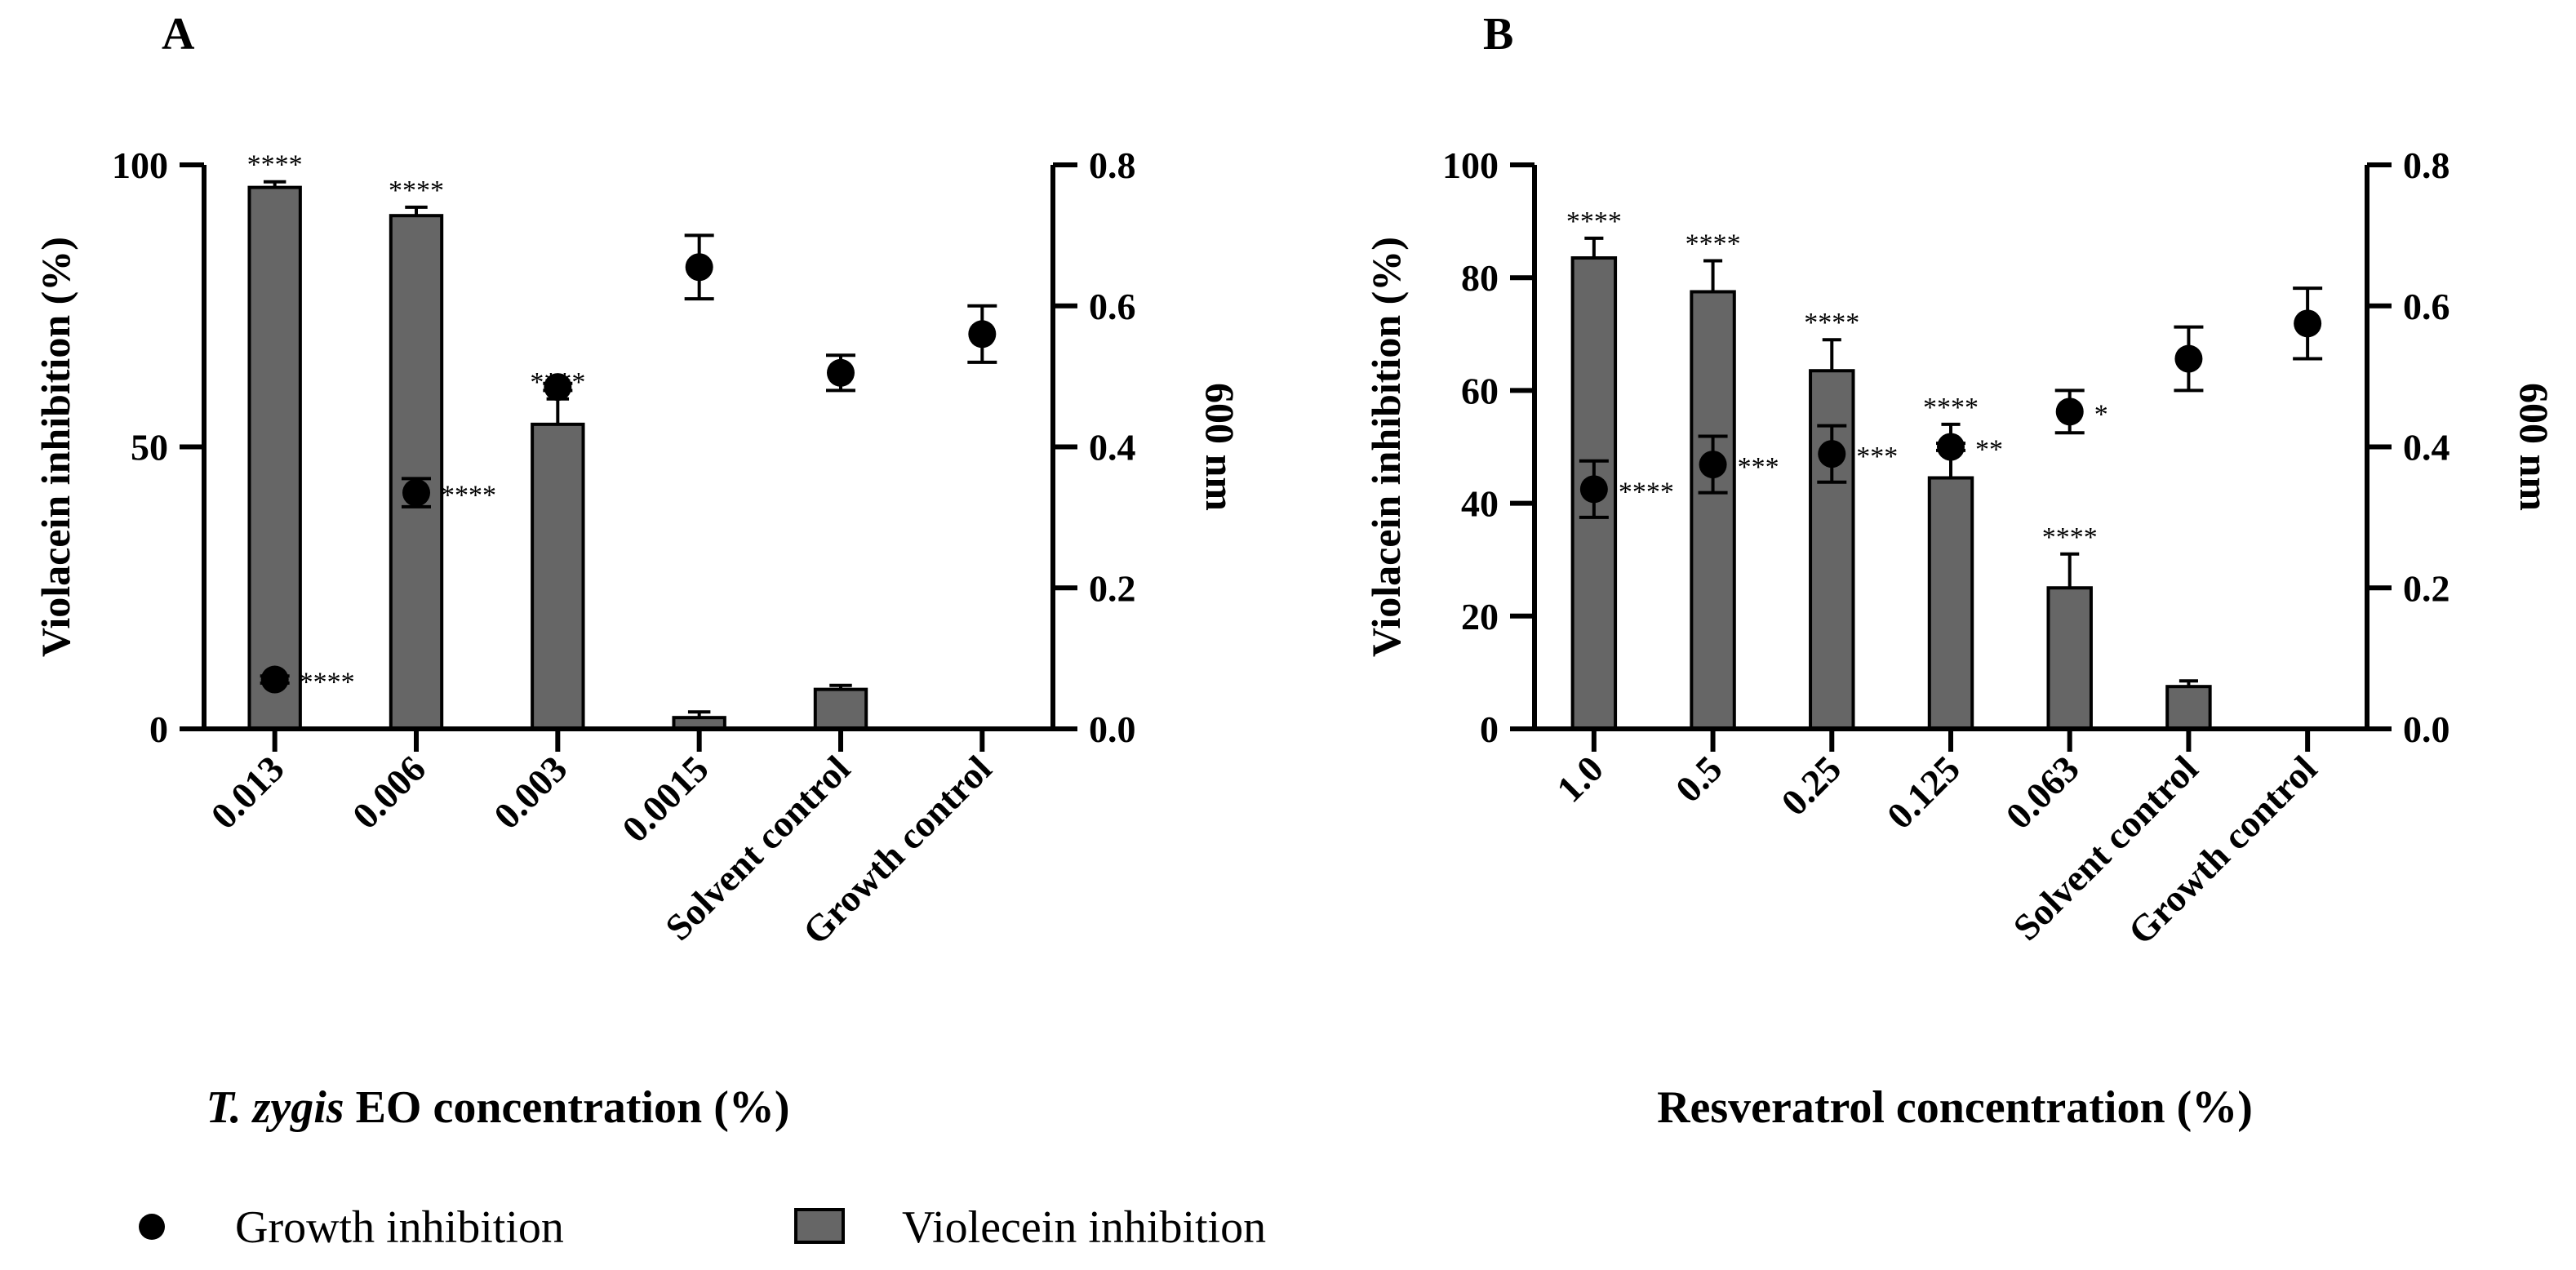 This screenshot has height=1270, width=2576. What do you see at coordinates (702, 1227) in the screenshot?
I see `legend: Growth inhibition Violecein inhibition` at bounding box center [702, 1227].